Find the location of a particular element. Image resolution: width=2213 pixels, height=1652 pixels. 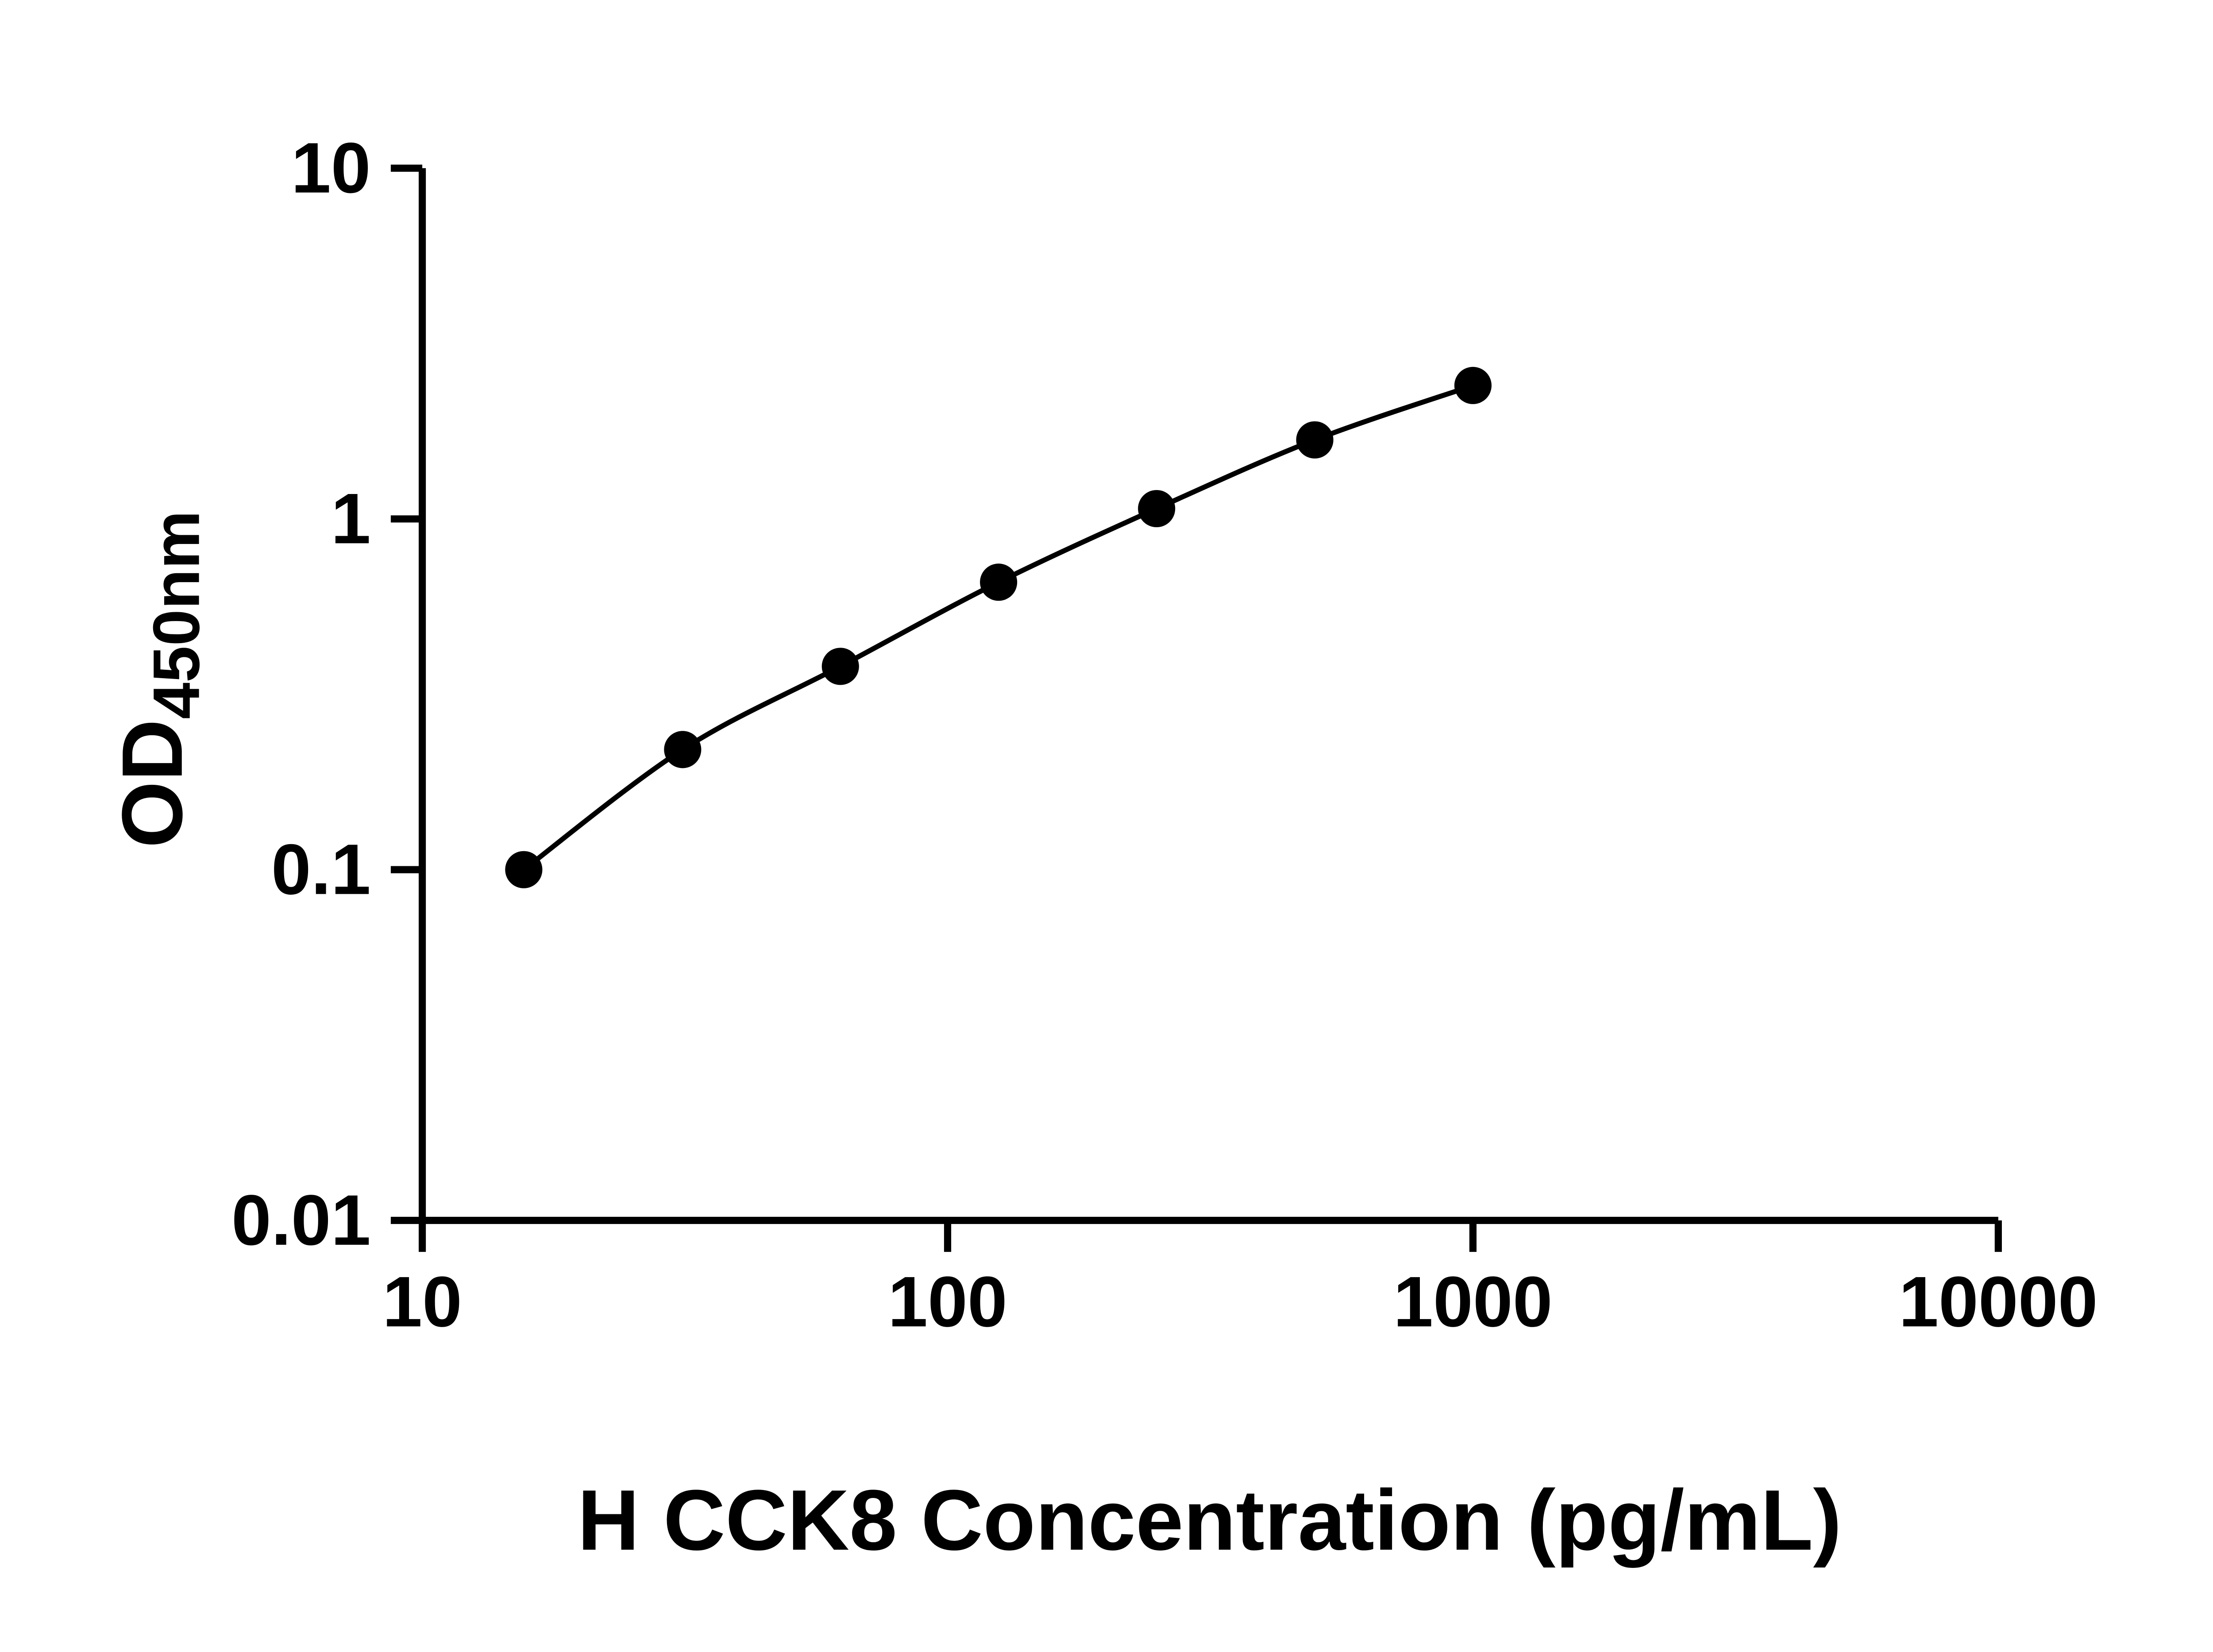

y-axis-tick-label: 0.01 is located at coordinates (301, 1220).